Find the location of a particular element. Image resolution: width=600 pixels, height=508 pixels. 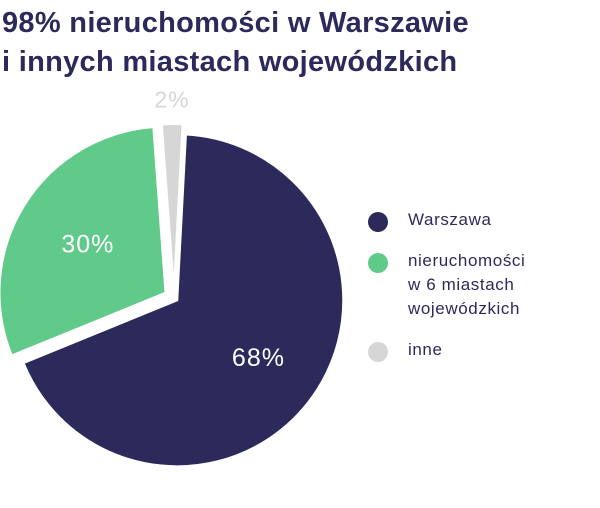

legend-label-2-line-3: wojewódzkich is located at coordinates (464, 308).